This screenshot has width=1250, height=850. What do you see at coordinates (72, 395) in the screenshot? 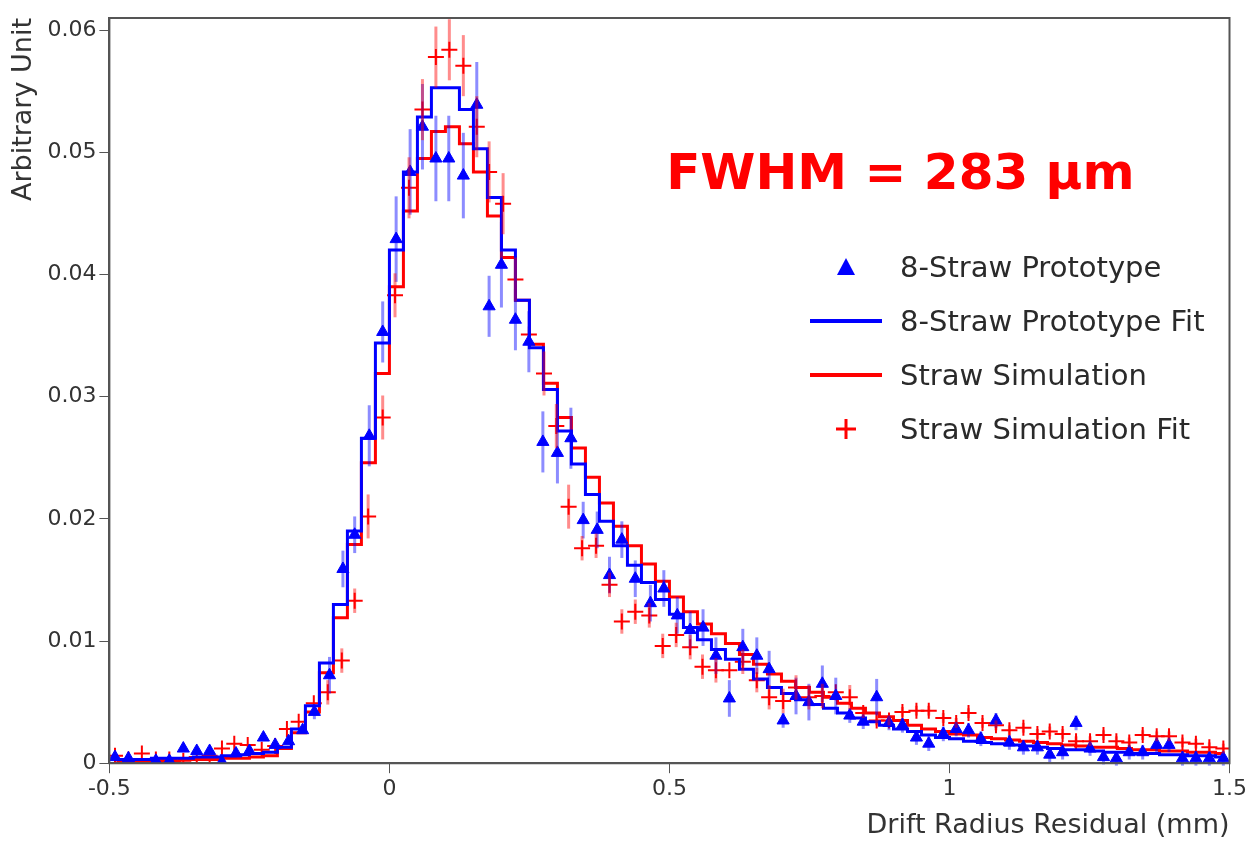
I see `y-tick-label: 0.03` at bounding box center [72, 395].